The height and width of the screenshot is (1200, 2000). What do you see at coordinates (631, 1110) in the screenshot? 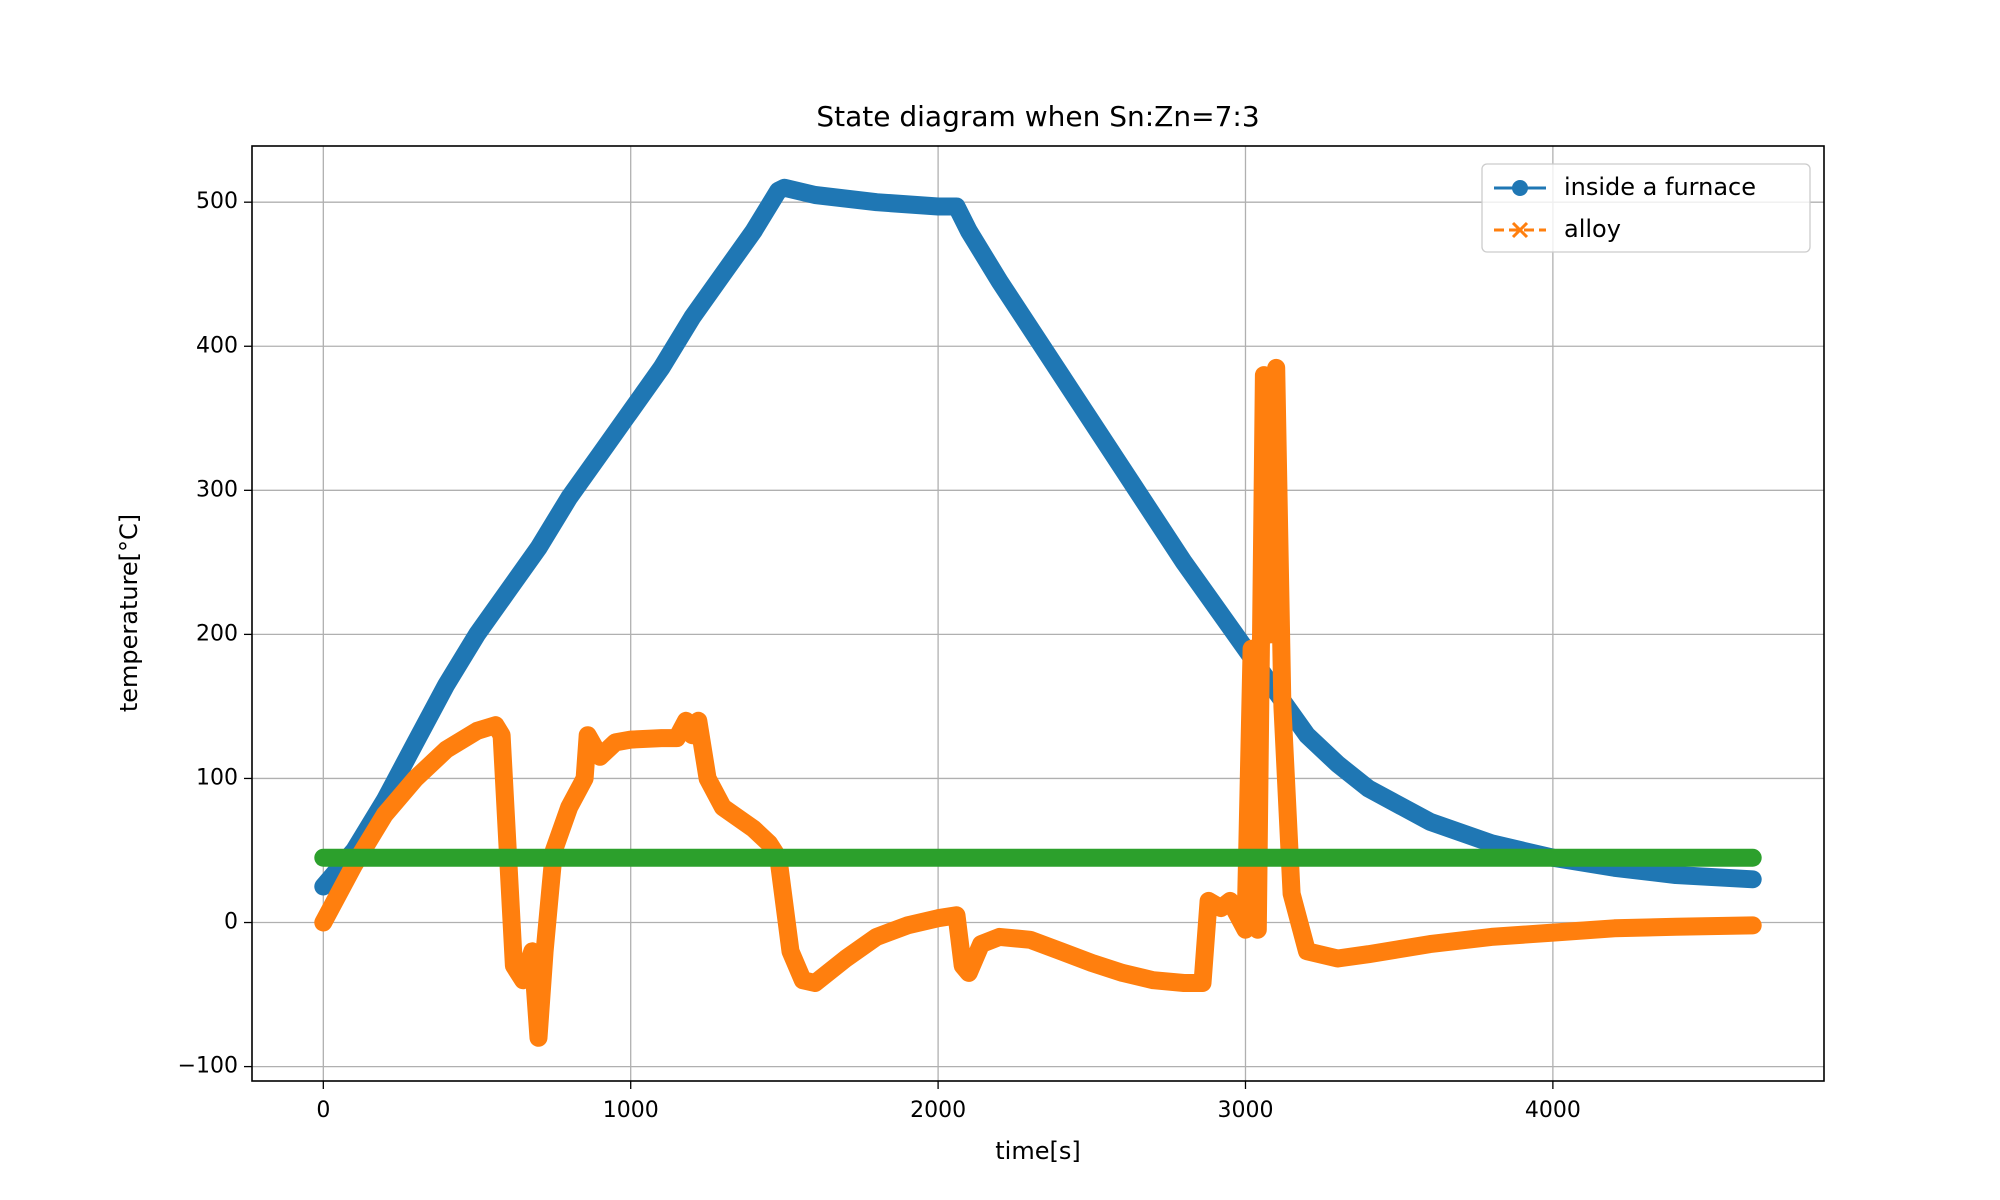
I see `x-tick-label: 1000` at bounding box center [631, 1110].